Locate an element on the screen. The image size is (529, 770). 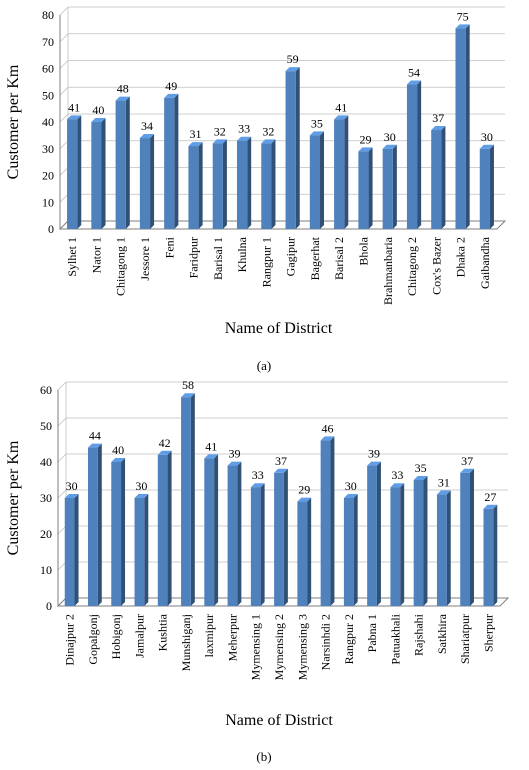
x-tick-label: Nator 1 is located at coordinates (96, 255).